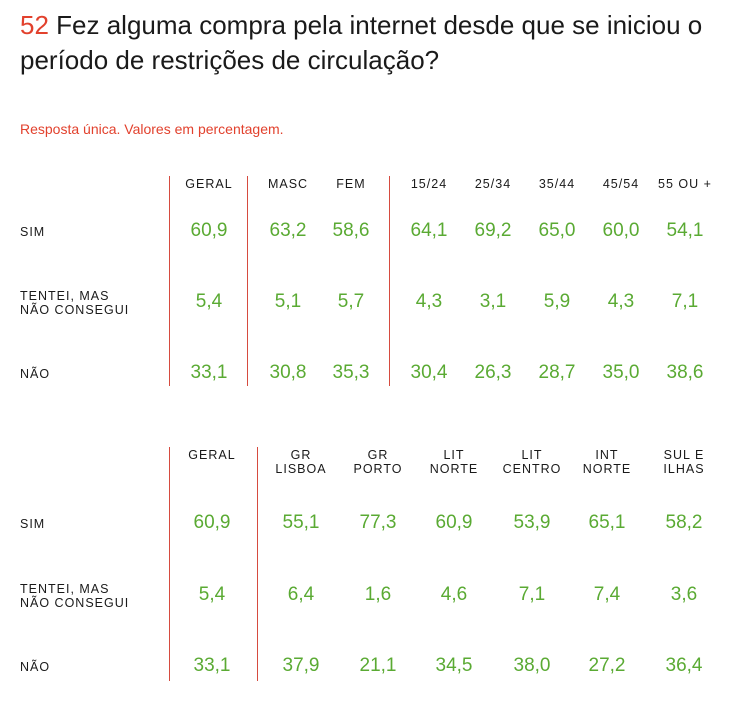 This screenshot has width=756, height=712. I want to click on table-cell: 63,2, so click(288, 230).